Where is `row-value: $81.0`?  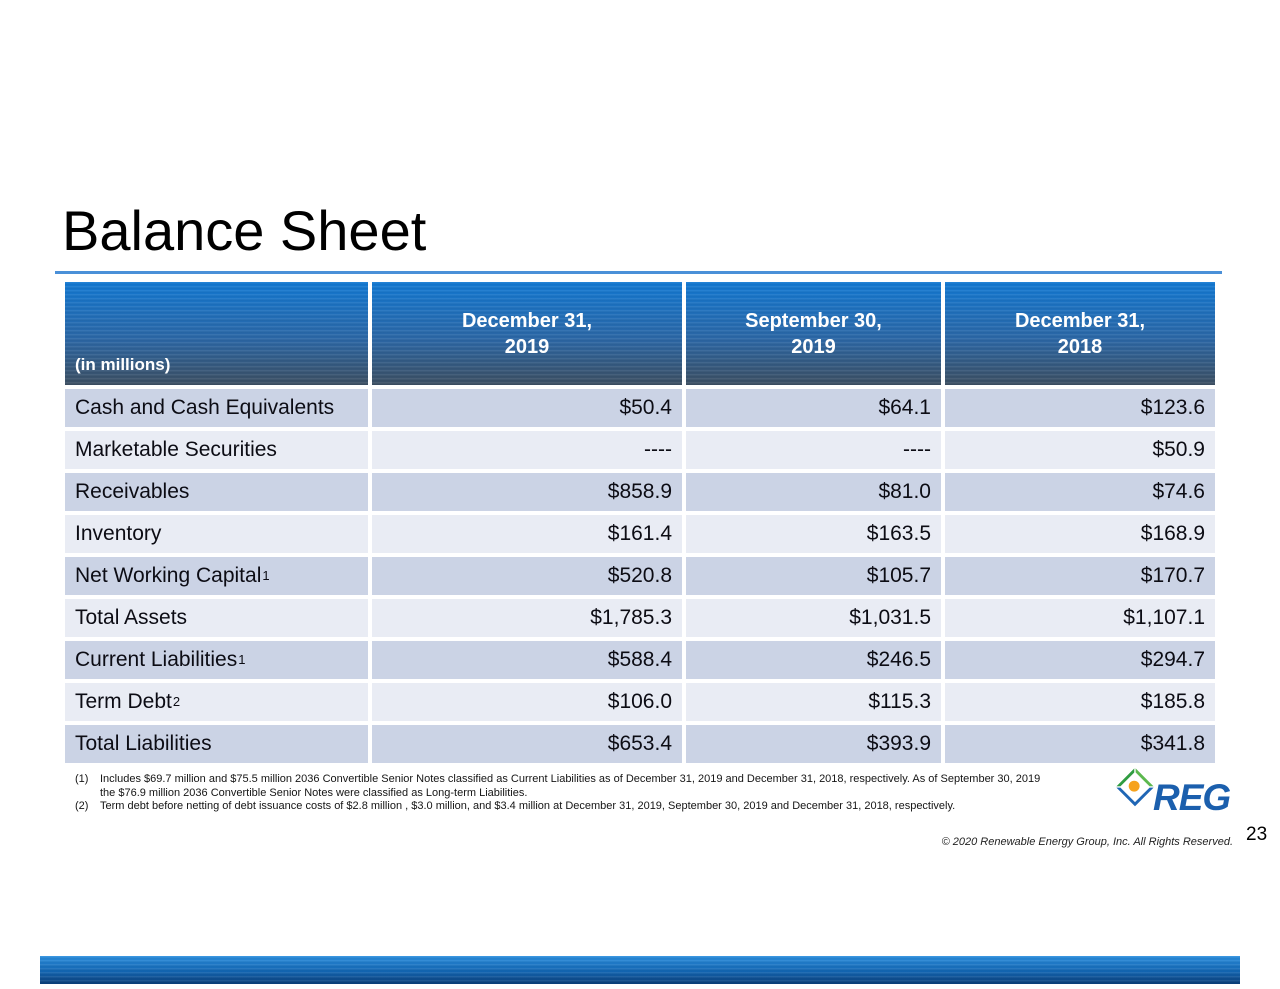 row-value: $81.0 is located at coordinates (813, 492).